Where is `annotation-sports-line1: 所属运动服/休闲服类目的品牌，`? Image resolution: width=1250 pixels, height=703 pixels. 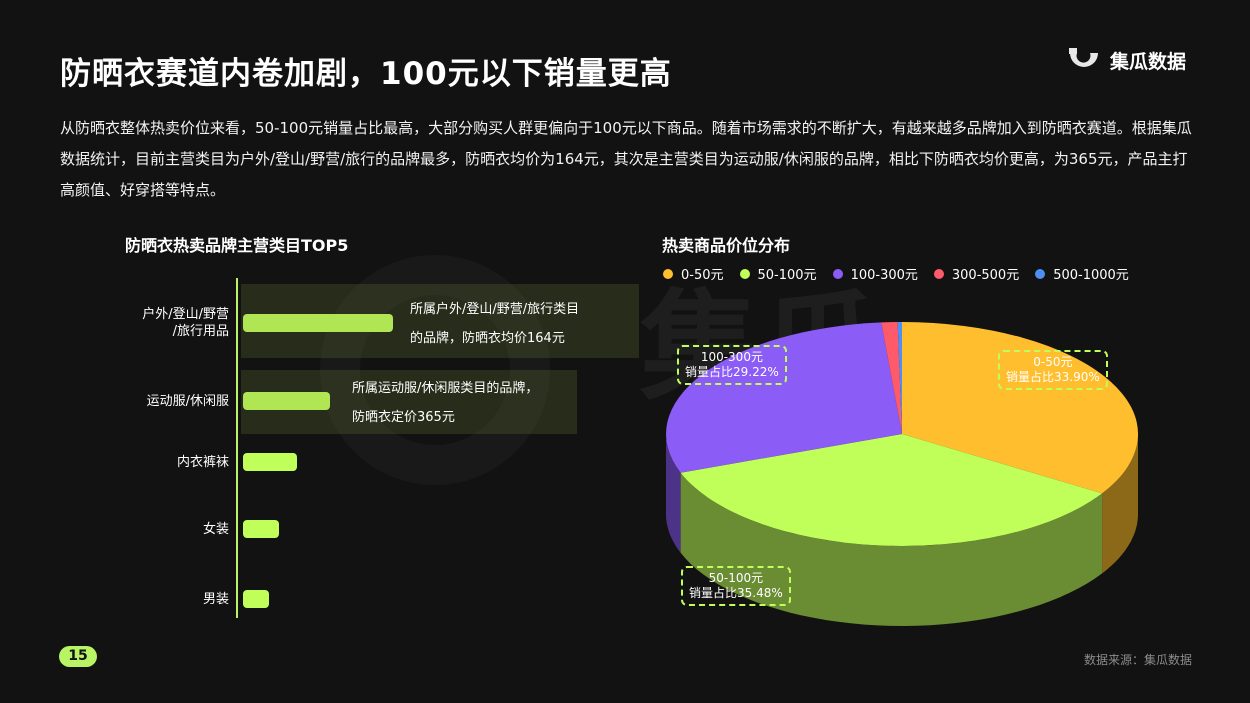
annotation-sports-line1: 所属运动服/休闲服类目的品牌， is located at coordinates (445, 388).